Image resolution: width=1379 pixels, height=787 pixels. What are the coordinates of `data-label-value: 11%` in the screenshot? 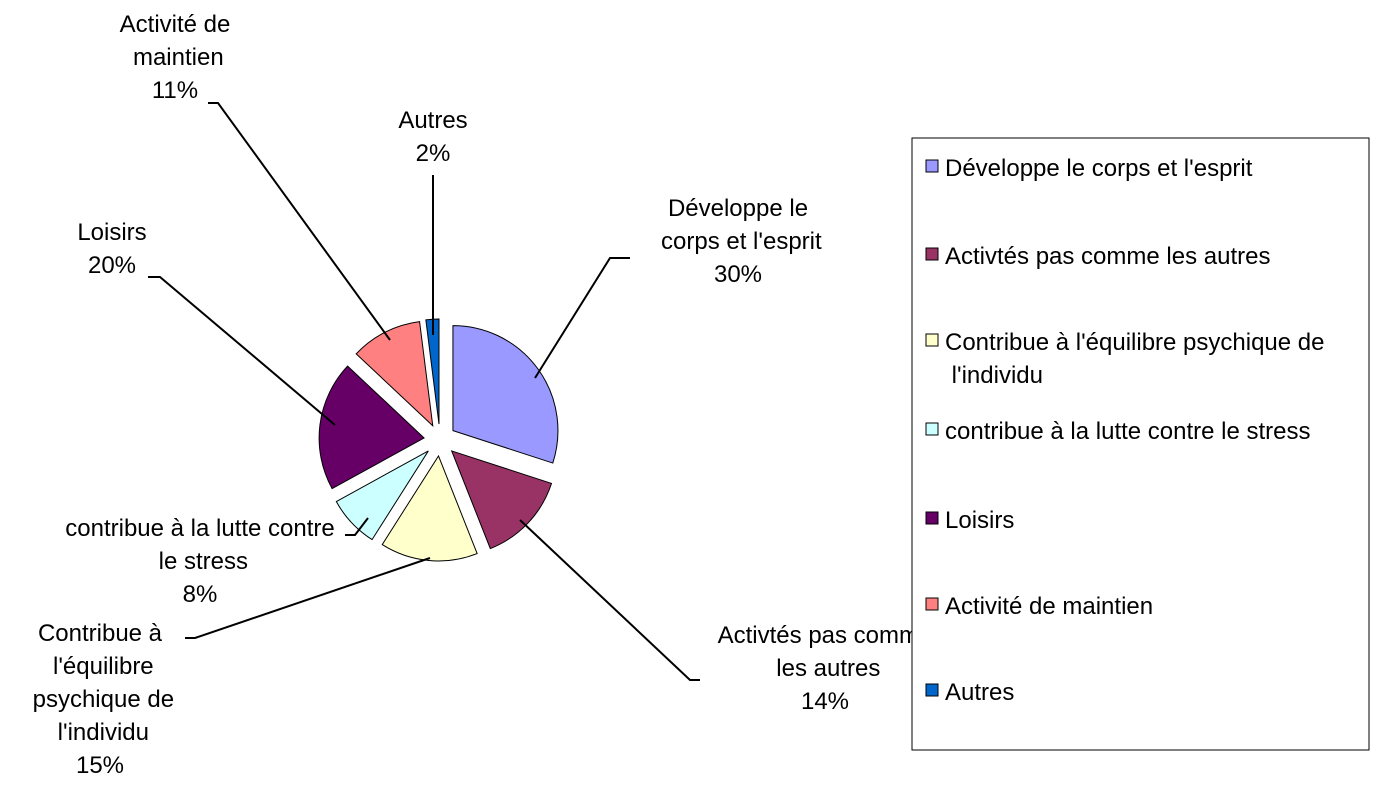 It's located at (175, 90).